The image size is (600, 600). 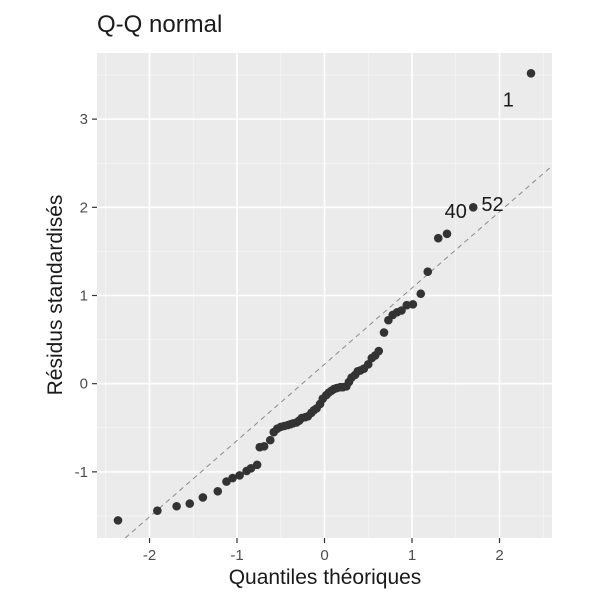 What do you see at coordinates (159, 24) in the screenshot?
I see `chart-title: Q-Q normal` at bounding box center [159, 24].